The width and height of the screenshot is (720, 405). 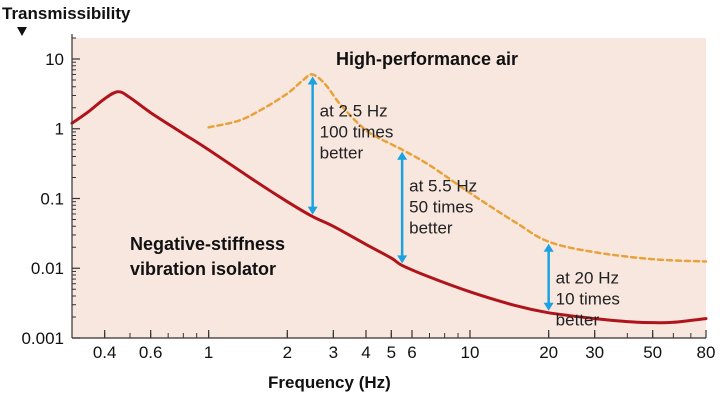 I want to click on x-tick-label: 80, so click(x=706, y=352).